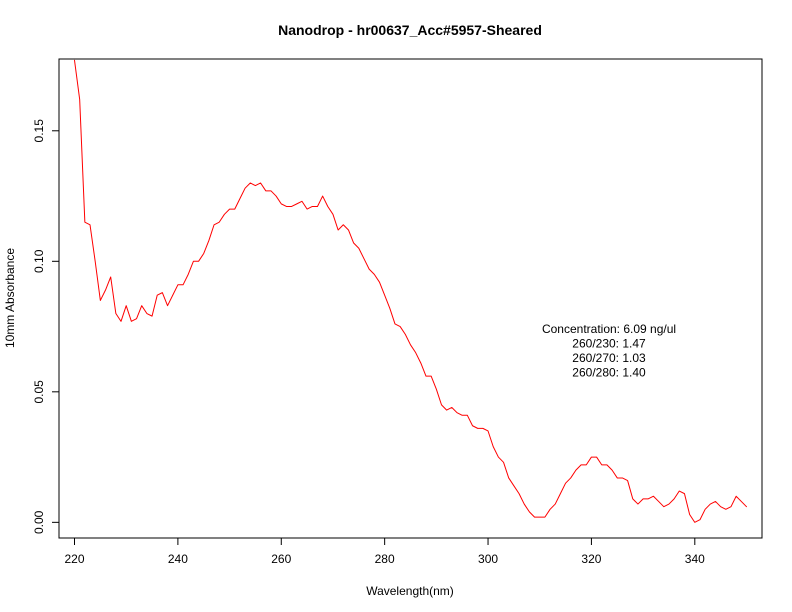  I want to click on x-tick-label: 340, so click(695, 559).